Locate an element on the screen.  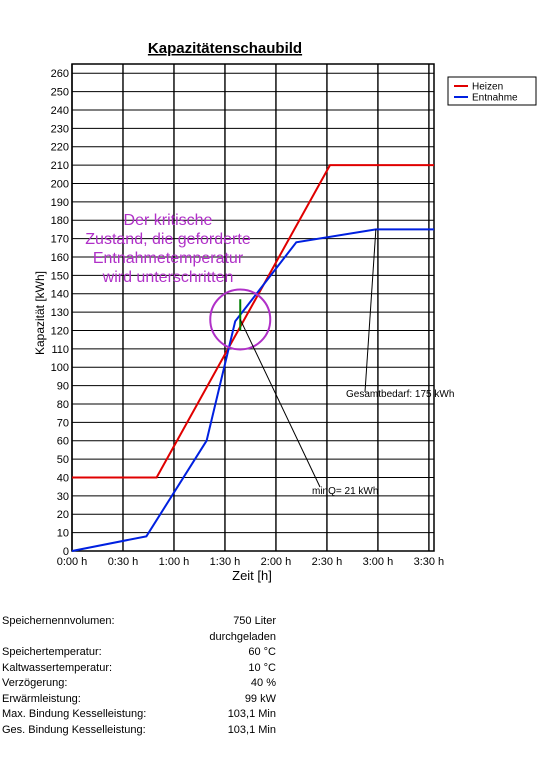
y-tick-label: 130 is located at coordinates (60, 313).